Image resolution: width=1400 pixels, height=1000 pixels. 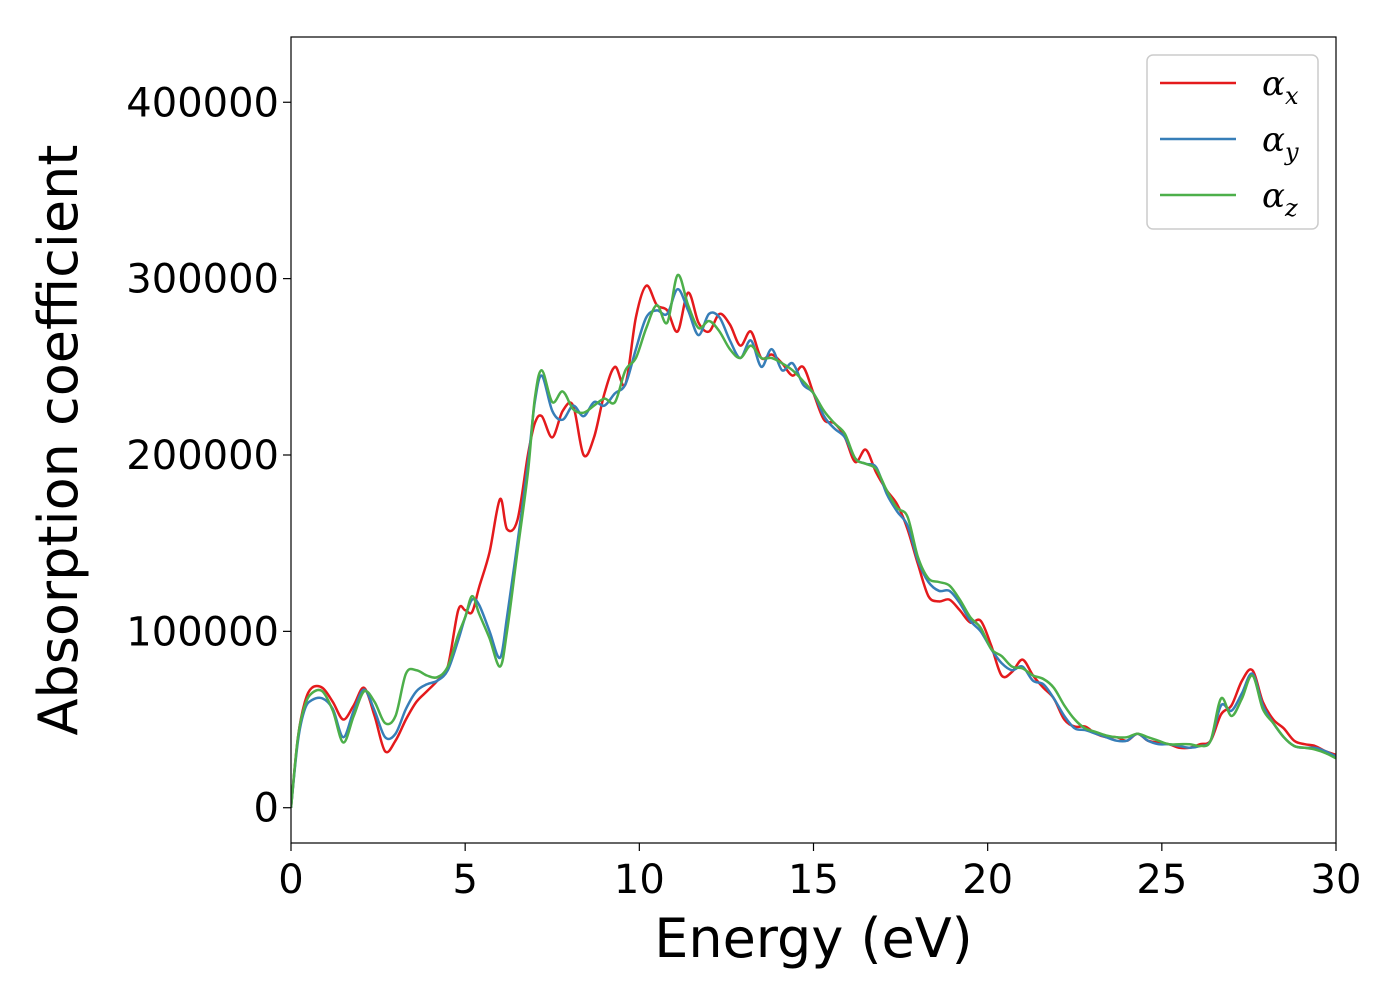 What do you see at coordinates (464, 880) in the screenshot?
I see `x-tick-label: 5` at bounding box center [464, 880].